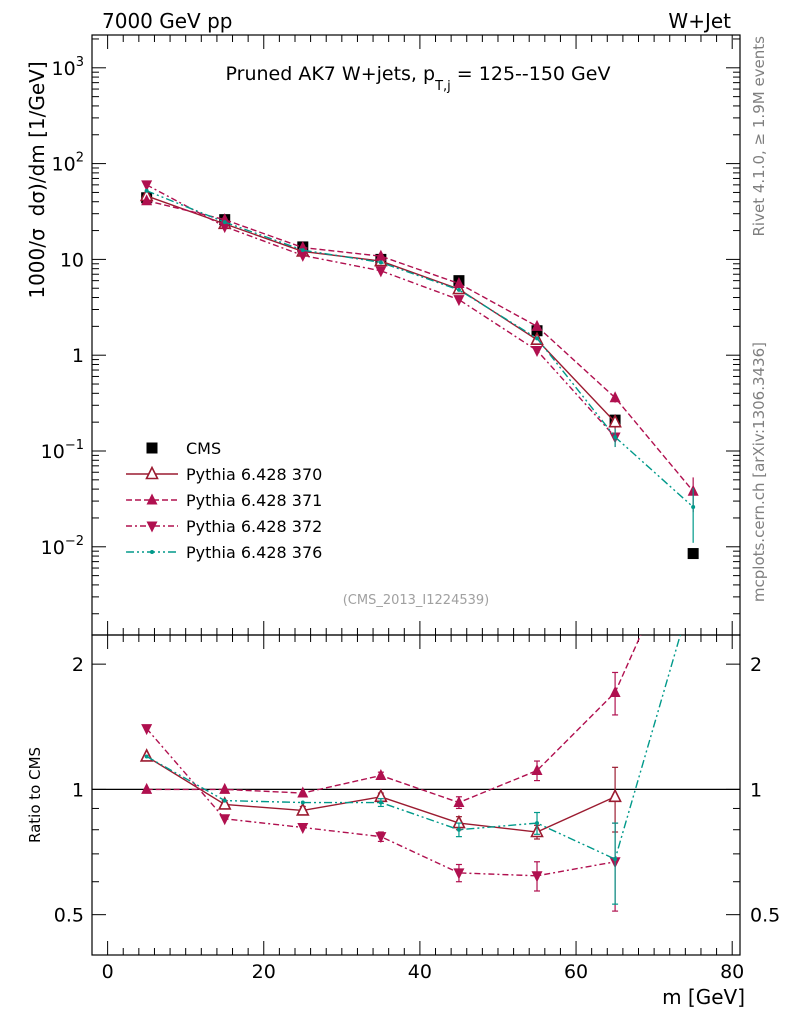 The image size is (786, 1024). I want to click on main-y-axis-label: 1000/σ dσ)/dm [1/GeV], so click(37, 179).